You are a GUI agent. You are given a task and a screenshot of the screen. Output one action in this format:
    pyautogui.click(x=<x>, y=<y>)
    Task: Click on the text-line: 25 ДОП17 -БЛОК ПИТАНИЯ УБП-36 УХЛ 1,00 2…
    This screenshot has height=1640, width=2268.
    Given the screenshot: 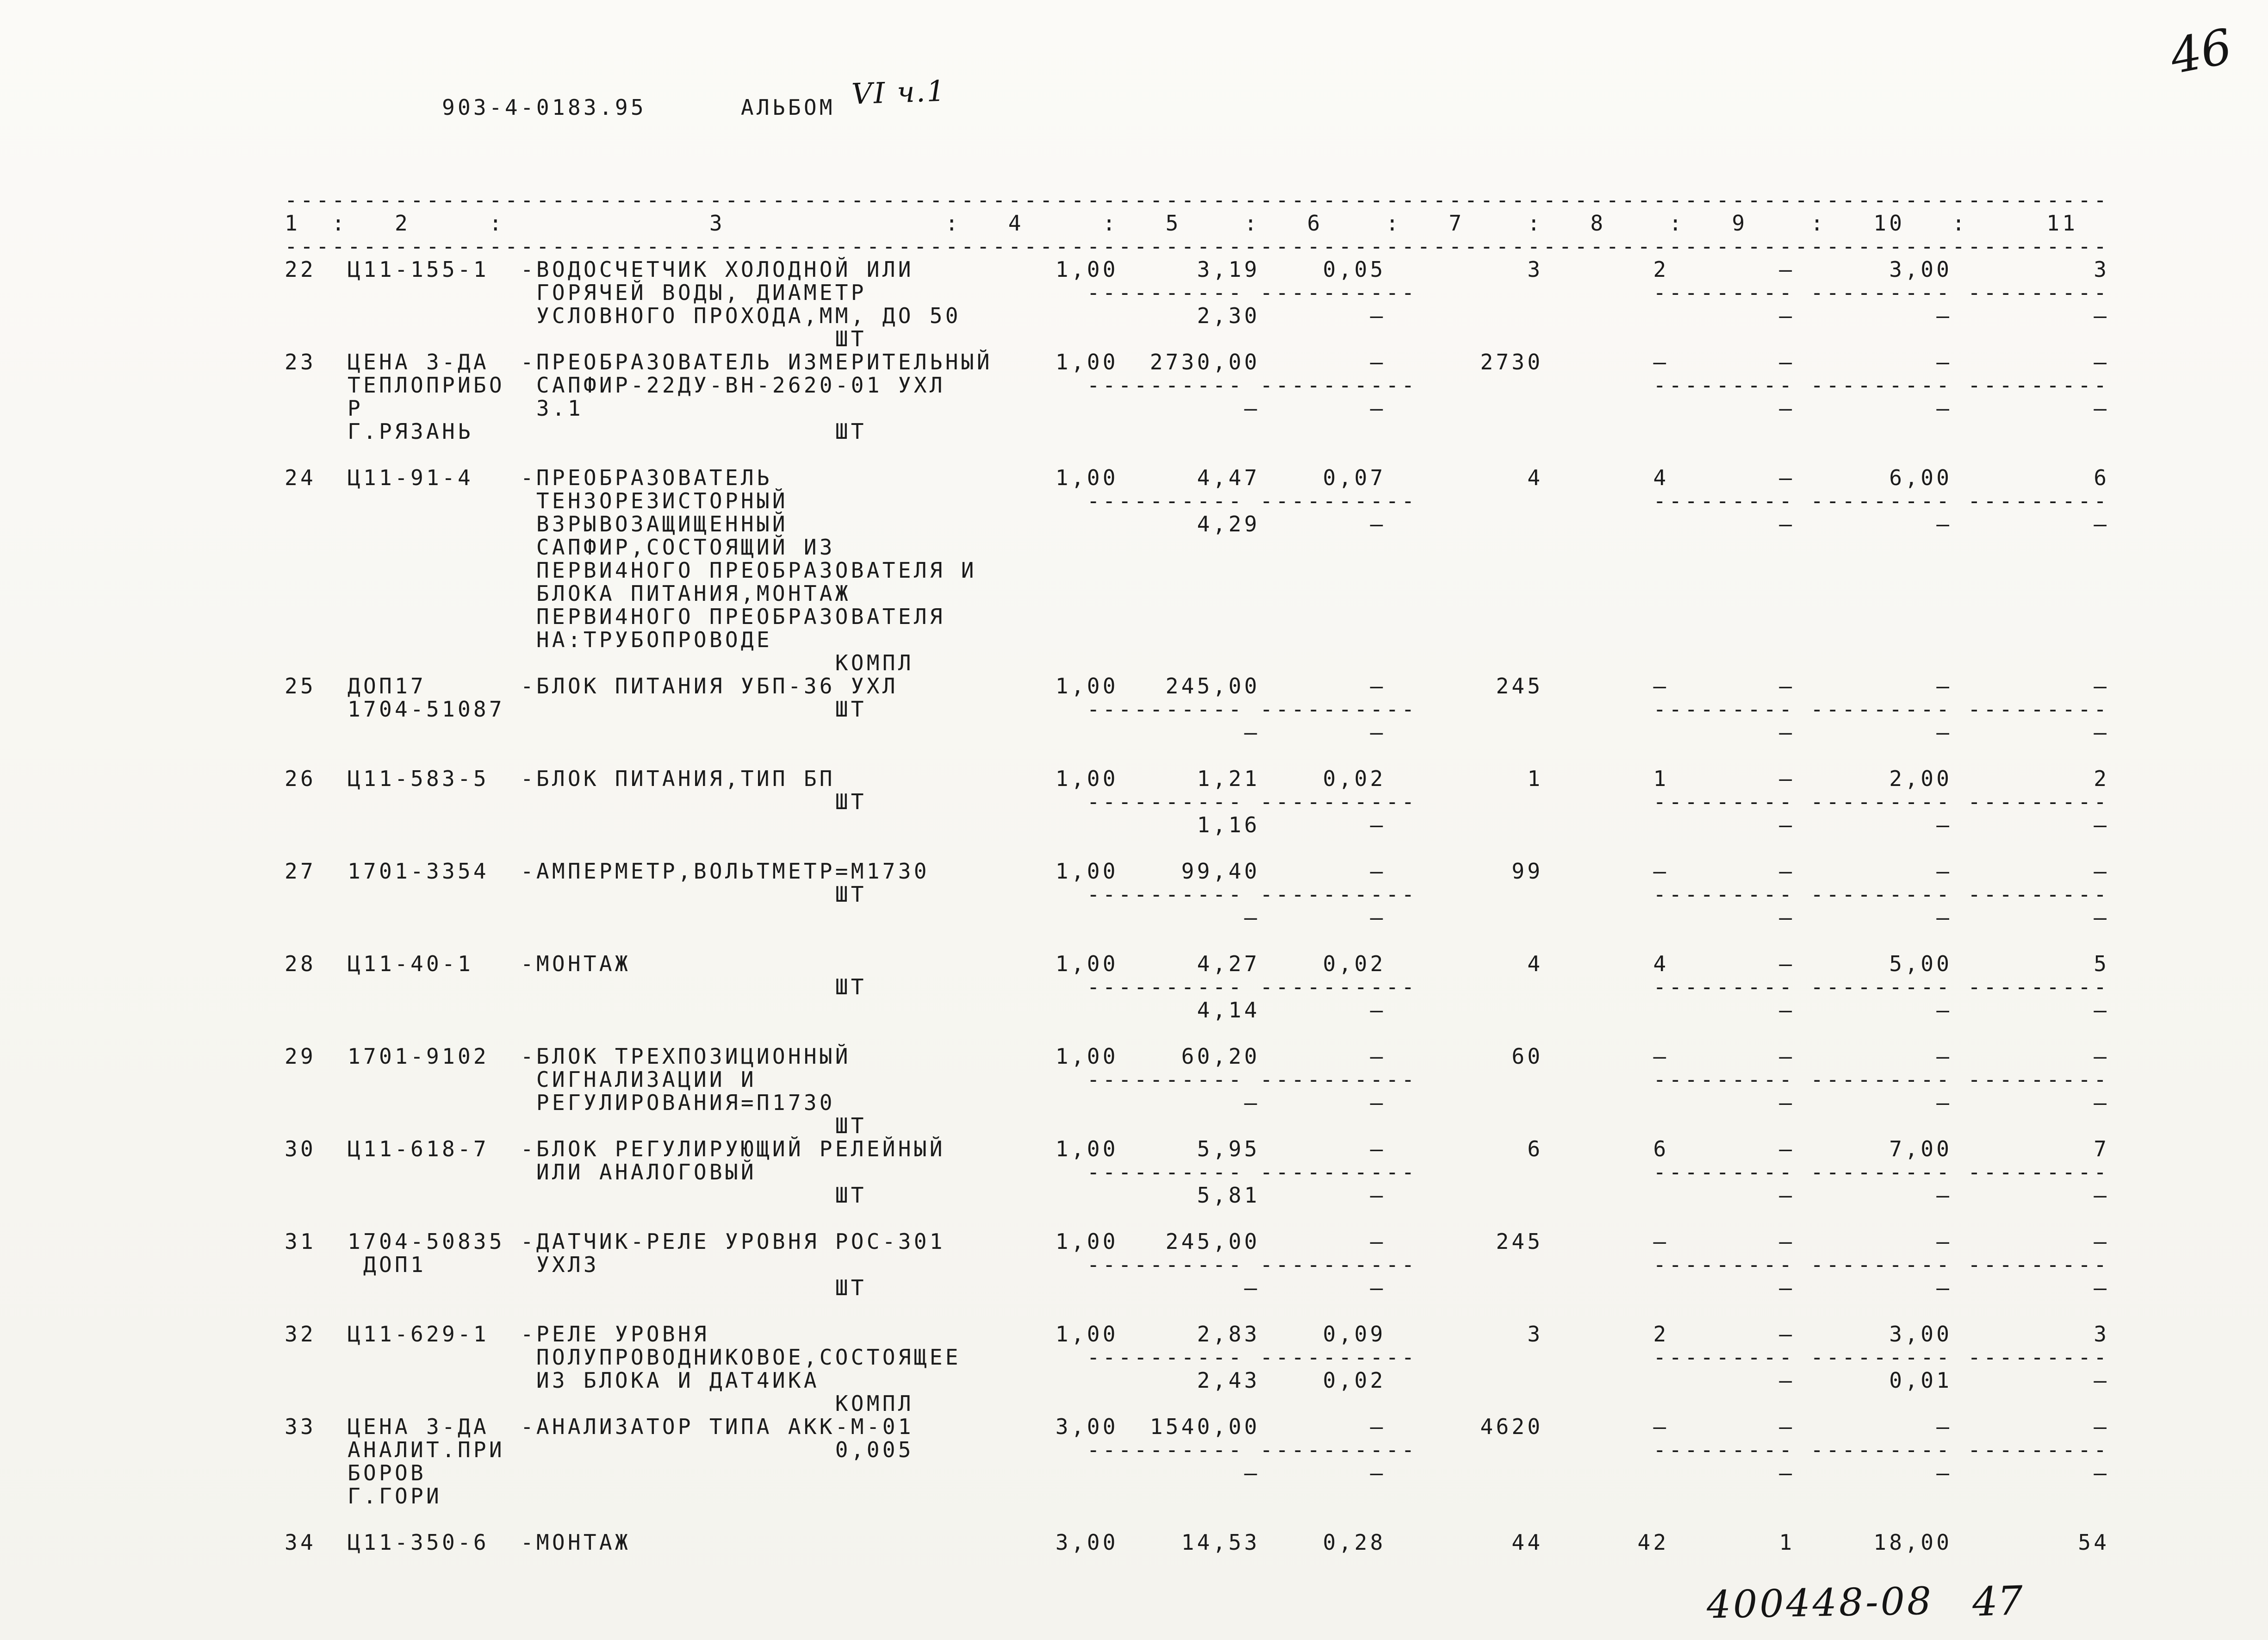 What is the action you would take?
    pyautogui.click(x=1197, y=685)
    